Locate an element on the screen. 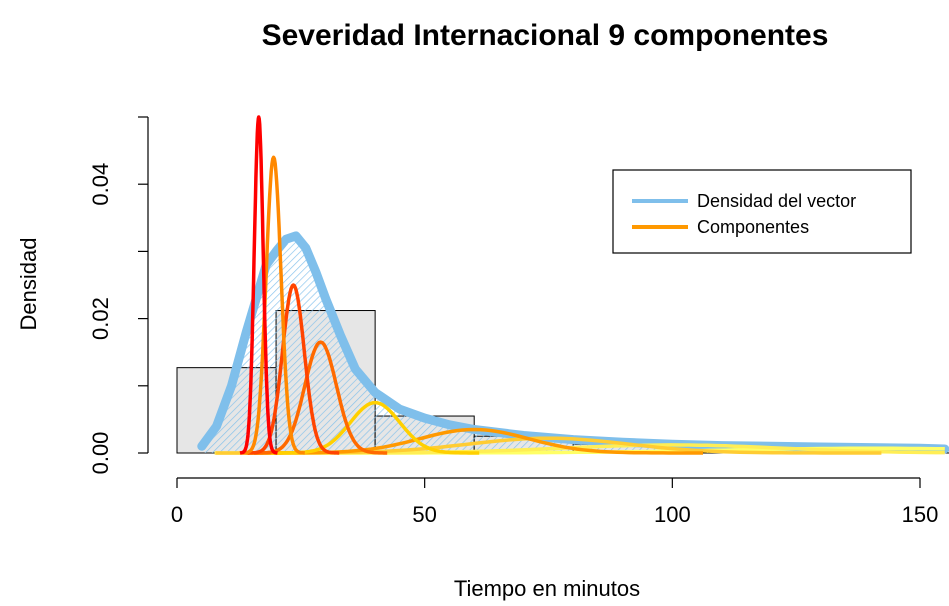  chart-title: Severidad Internacional 9 componentes is located at coordinates (545, 35).